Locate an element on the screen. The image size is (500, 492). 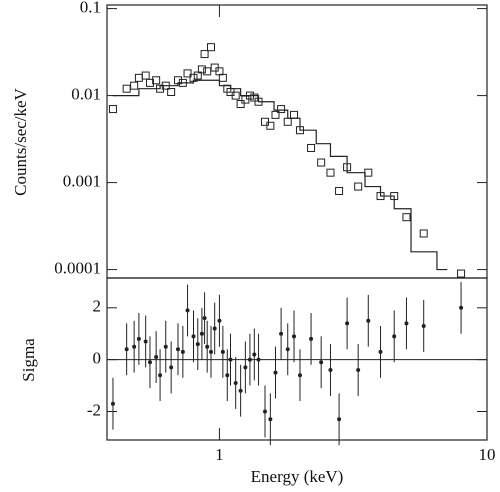
y-tick-label: -2 is located at coordinates (94, 409).